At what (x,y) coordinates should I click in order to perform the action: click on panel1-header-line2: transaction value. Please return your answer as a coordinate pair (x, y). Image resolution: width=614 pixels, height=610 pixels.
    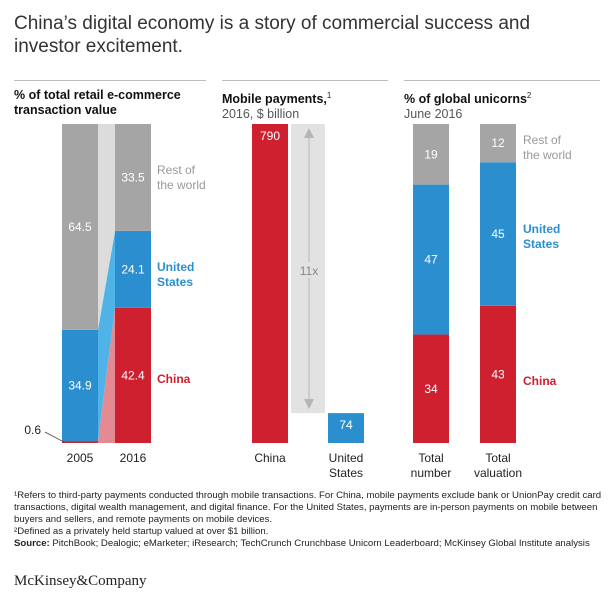
    Looking at the image, I should click on (65, 110).